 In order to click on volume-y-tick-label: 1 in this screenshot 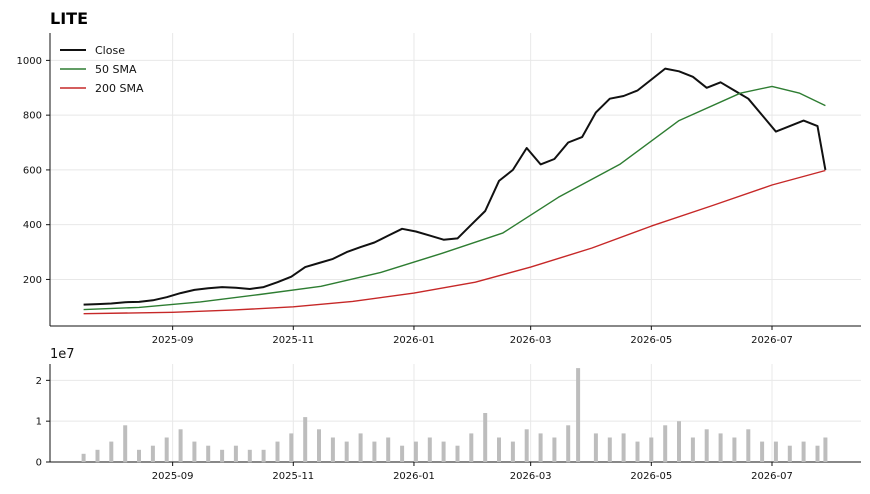, I will do `click(39, 422)`.